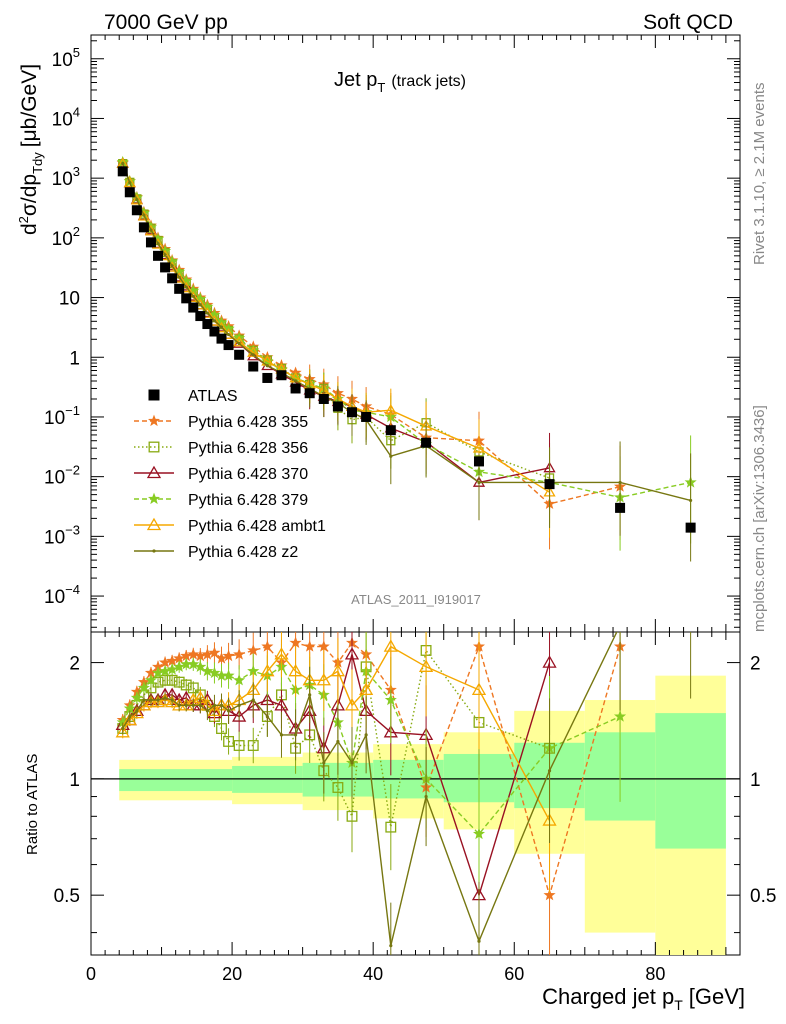 The image size is (786, 1024). I want to click on main-y-tick-label: 10⁻¹, so click(62, 416).